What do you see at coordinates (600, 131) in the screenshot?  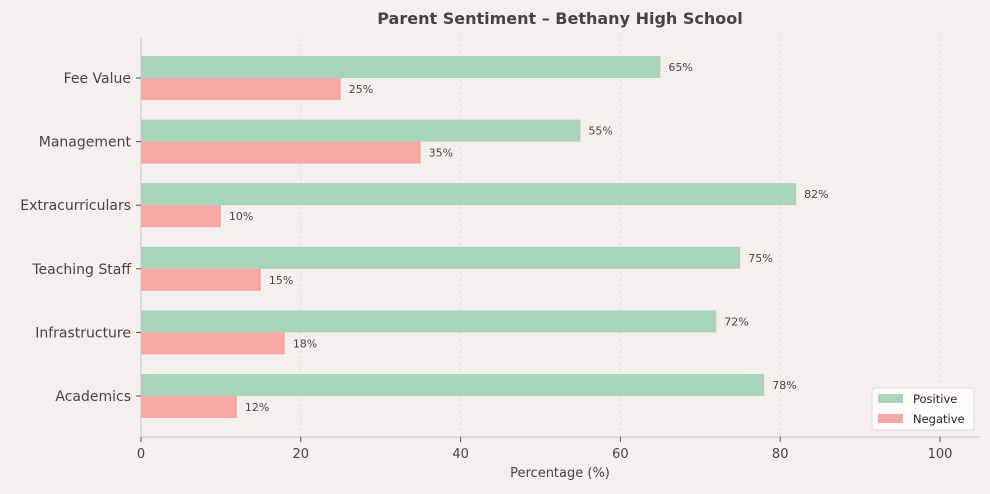 I see `data-label: 55%` at bounding box center [600, 131].